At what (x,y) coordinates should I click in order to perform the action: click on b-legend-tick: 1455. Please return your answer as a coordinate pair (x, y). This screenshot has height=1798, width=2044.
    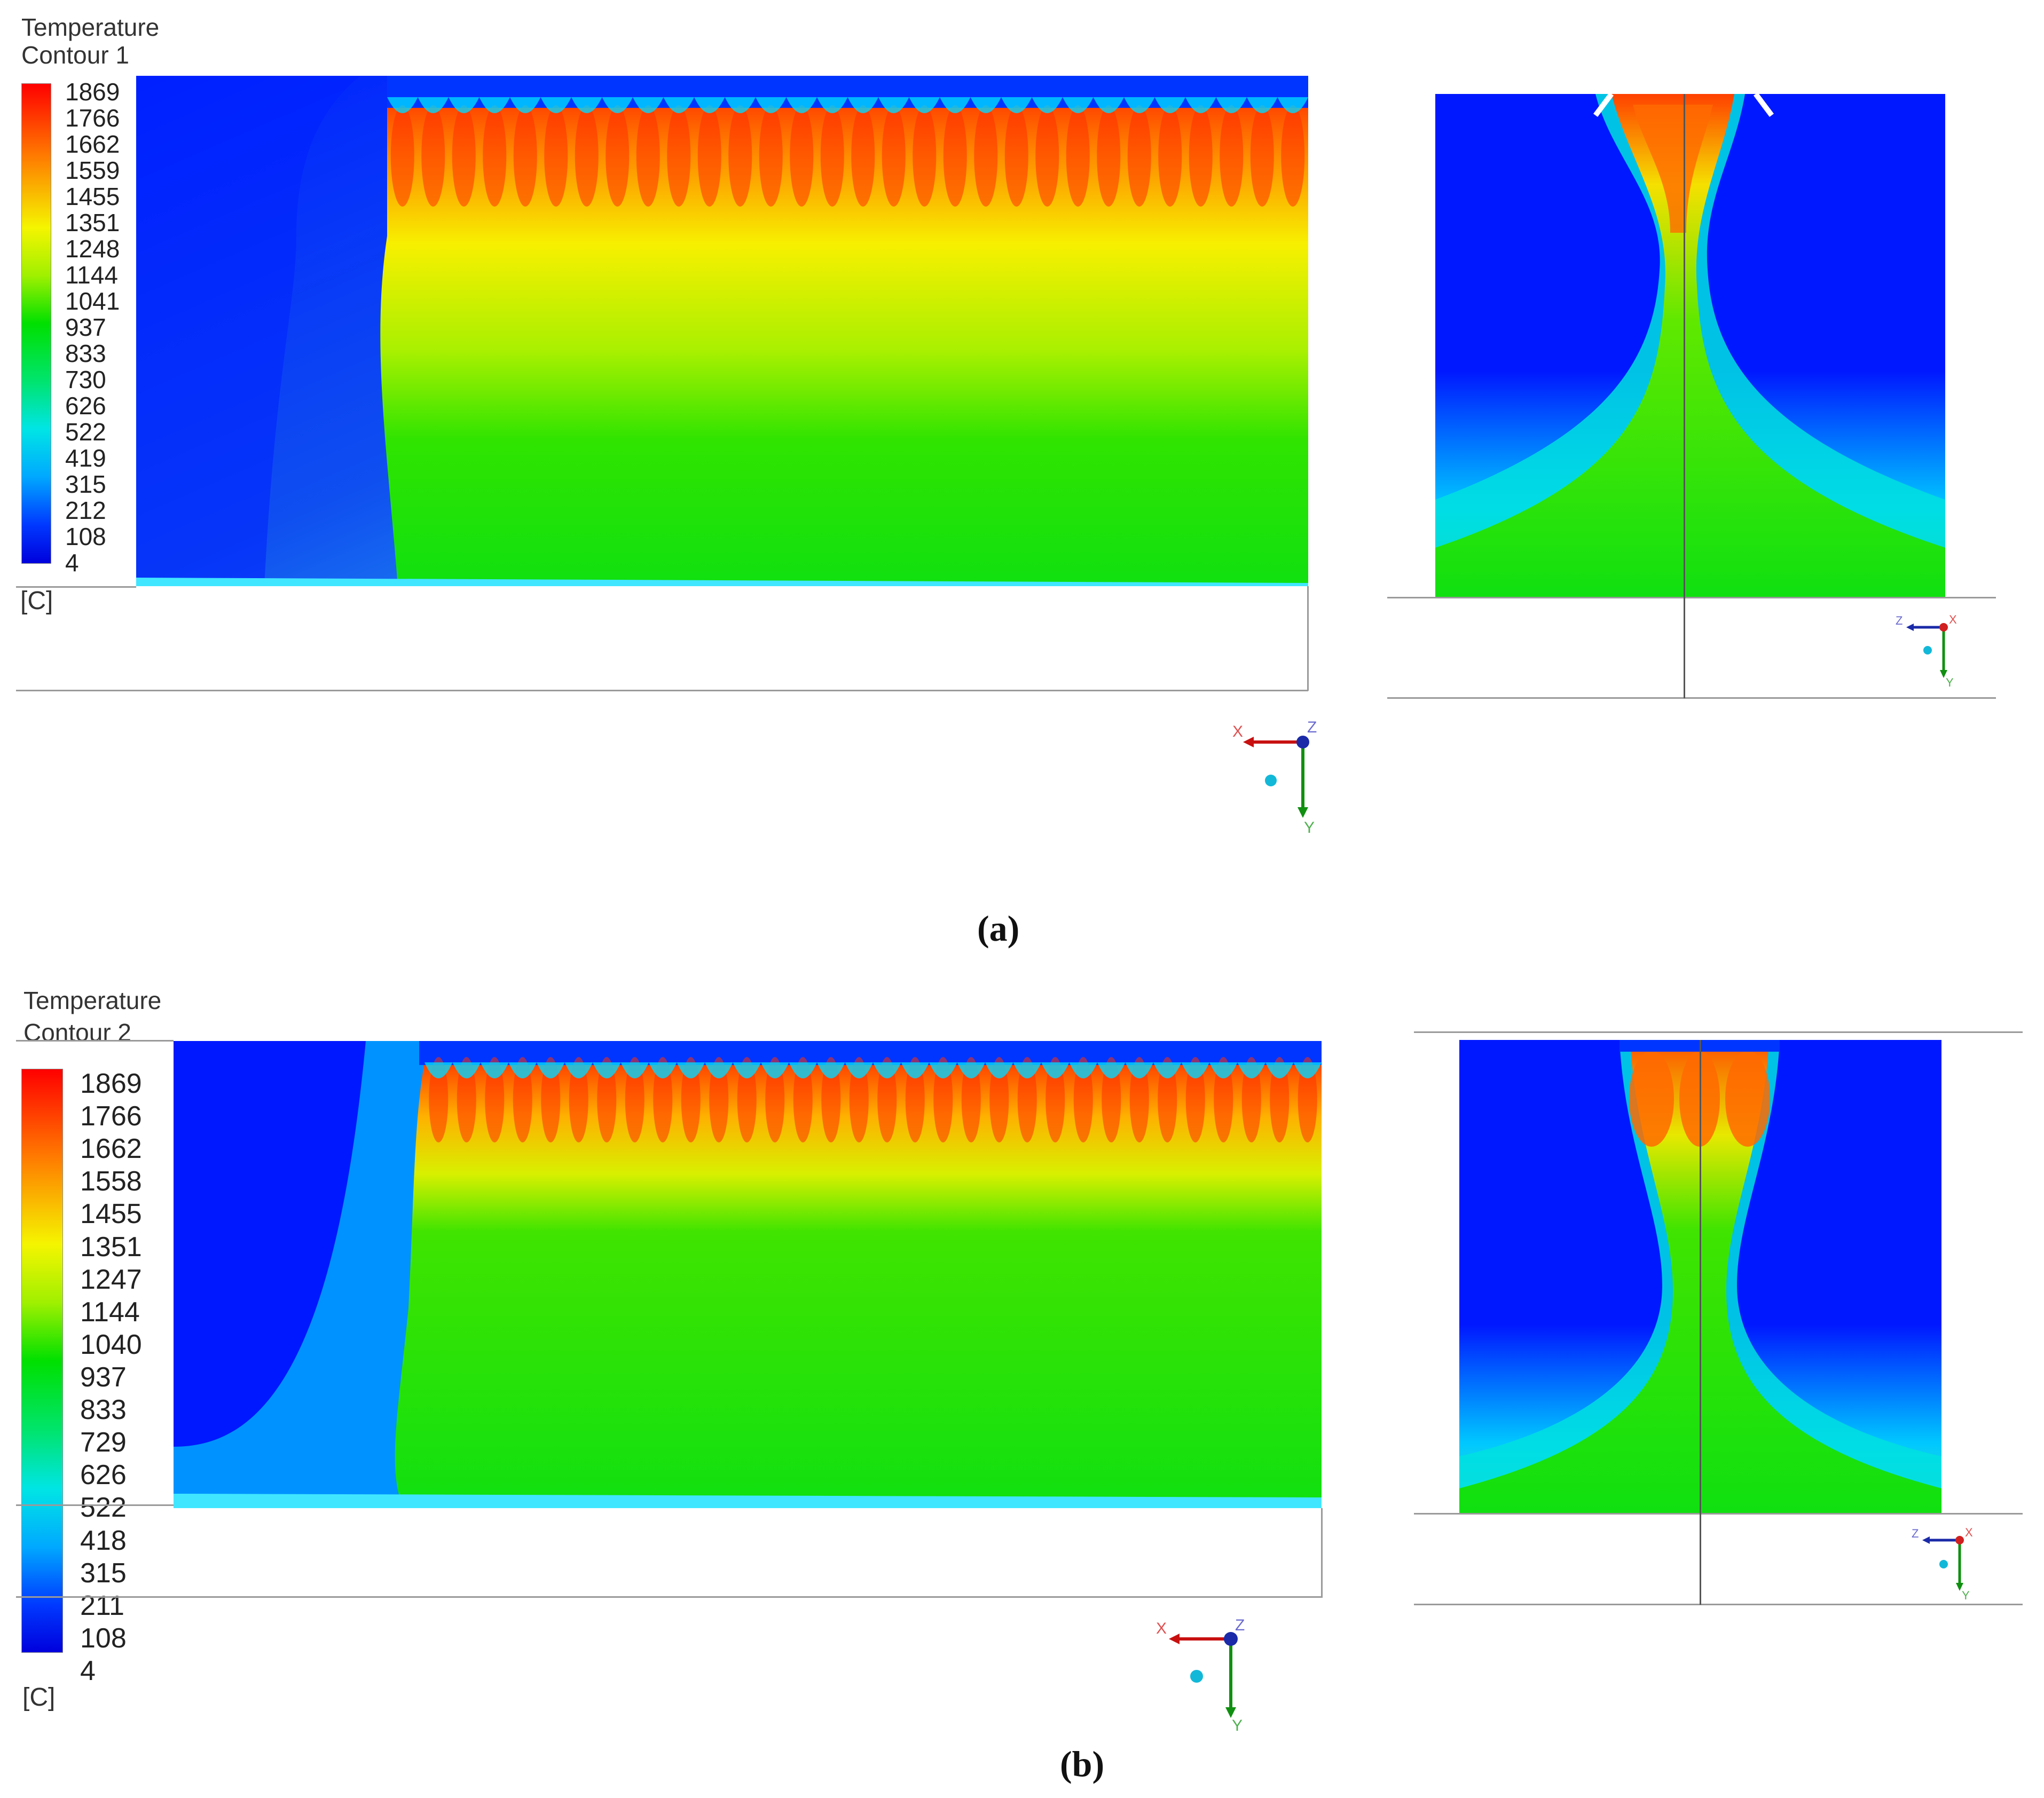
    Looking at the image, I should click on (111, 1214).